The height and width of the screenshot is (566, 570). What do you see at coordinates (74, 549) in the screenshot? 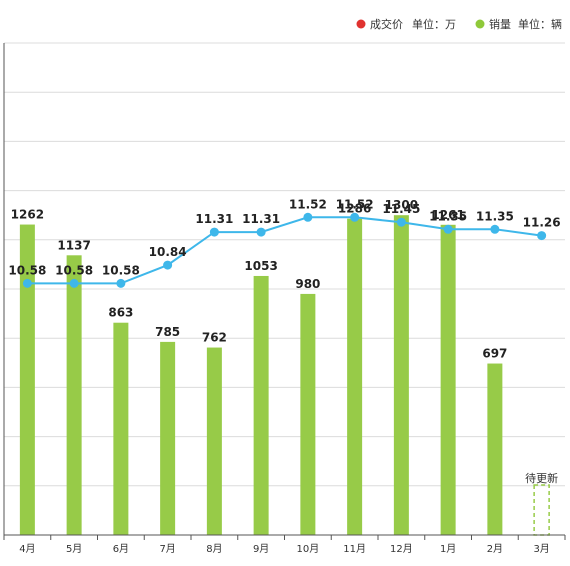
I see `x-tick-label: 5月` at bounding box center [74, 549].